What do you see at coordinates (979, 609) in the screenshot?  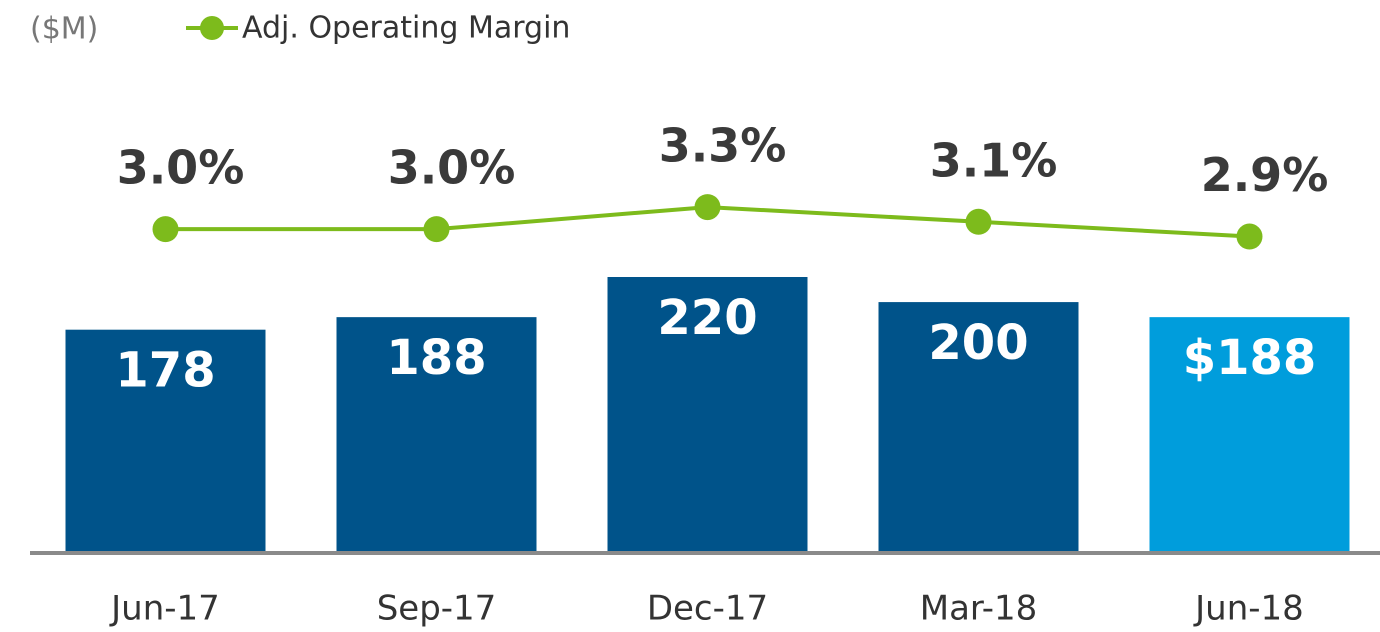 I see `x-tick-label: Mar-18` at bounding box center [979, 609].